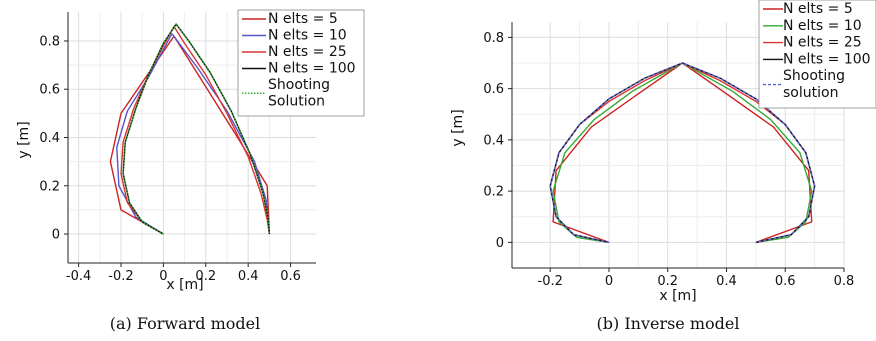 The image size is (876, 341). What do you see at coordinates (609, 281) in the screenshot?
I see `inverse-x-tick-label: 0` at bounding box center [609, 281].